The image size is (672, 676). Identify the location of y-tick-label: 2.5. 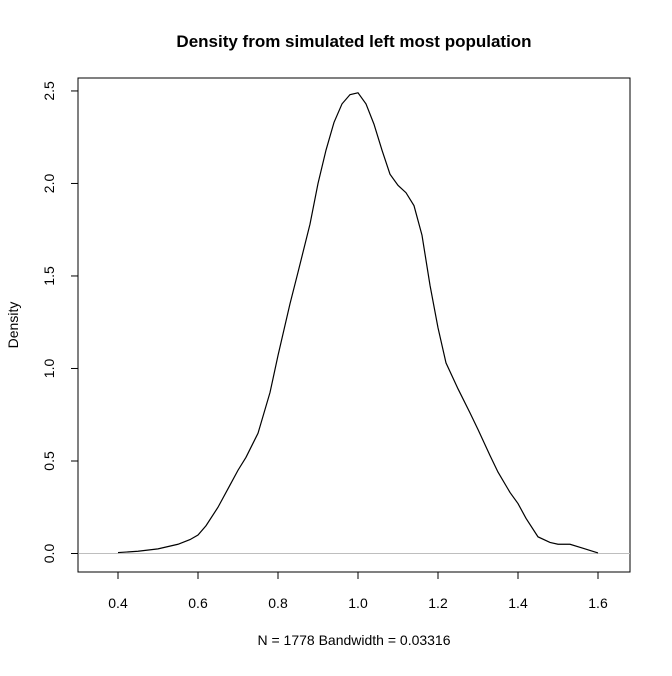
(49, 91).